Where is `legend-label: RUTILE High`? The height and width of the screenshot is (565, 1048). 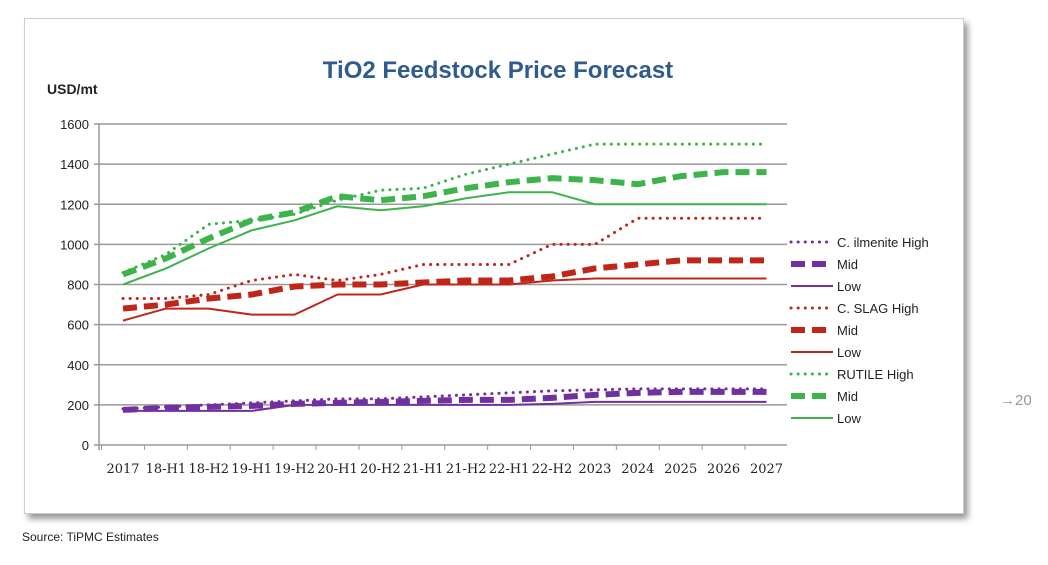
legend-label: RUTILE High is located at coordinates (875, 374).